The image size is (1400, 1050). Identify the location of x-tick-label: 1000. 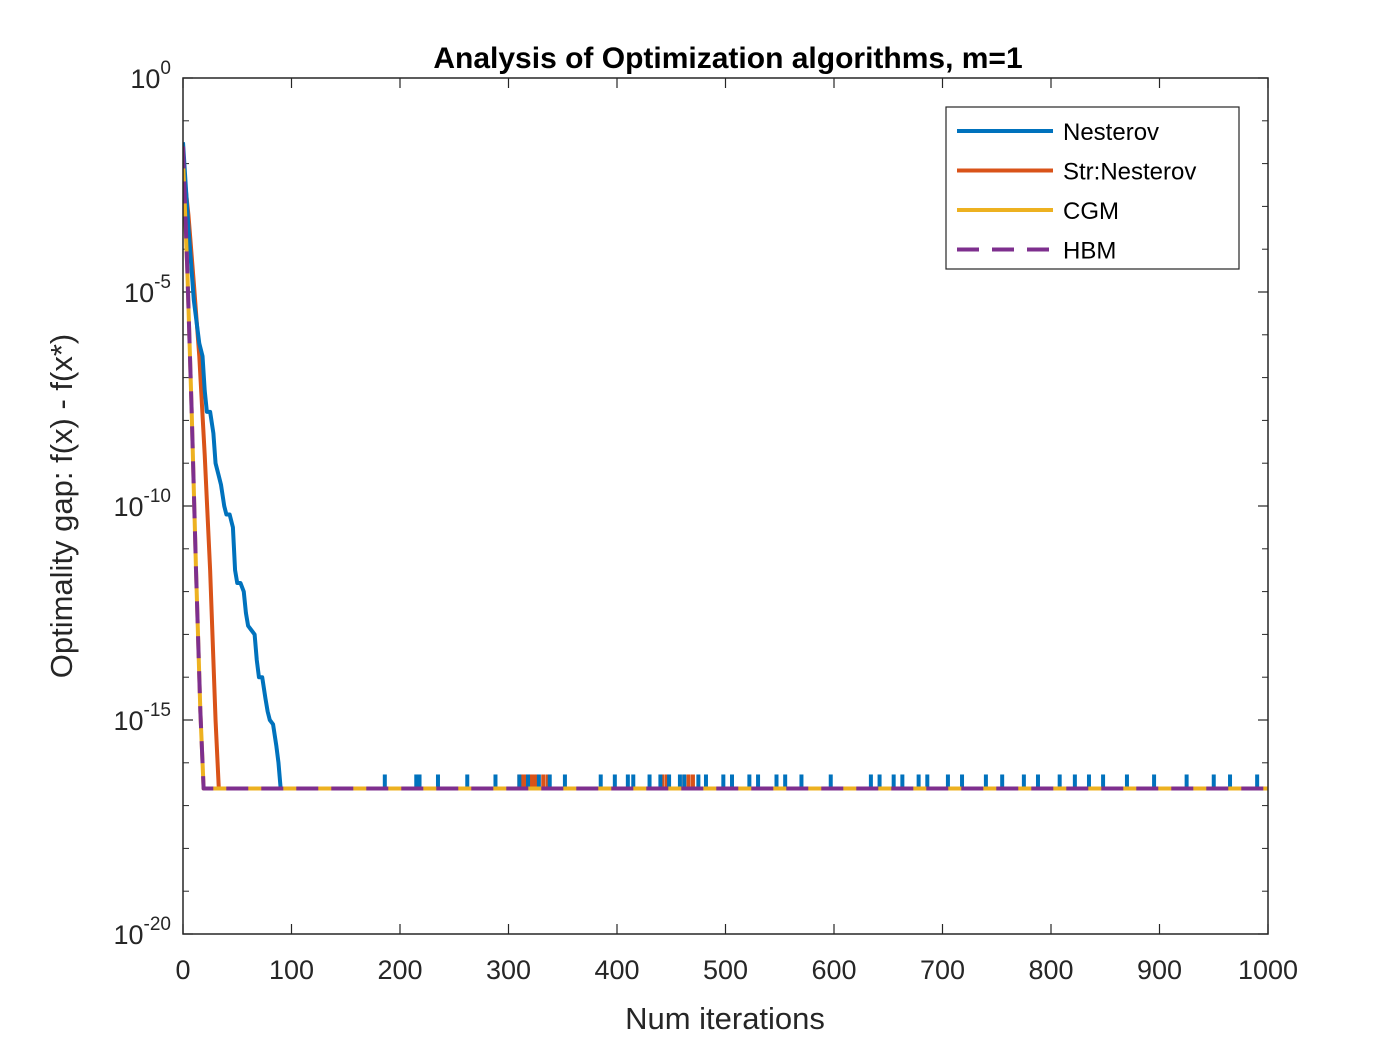
(1268, 970).